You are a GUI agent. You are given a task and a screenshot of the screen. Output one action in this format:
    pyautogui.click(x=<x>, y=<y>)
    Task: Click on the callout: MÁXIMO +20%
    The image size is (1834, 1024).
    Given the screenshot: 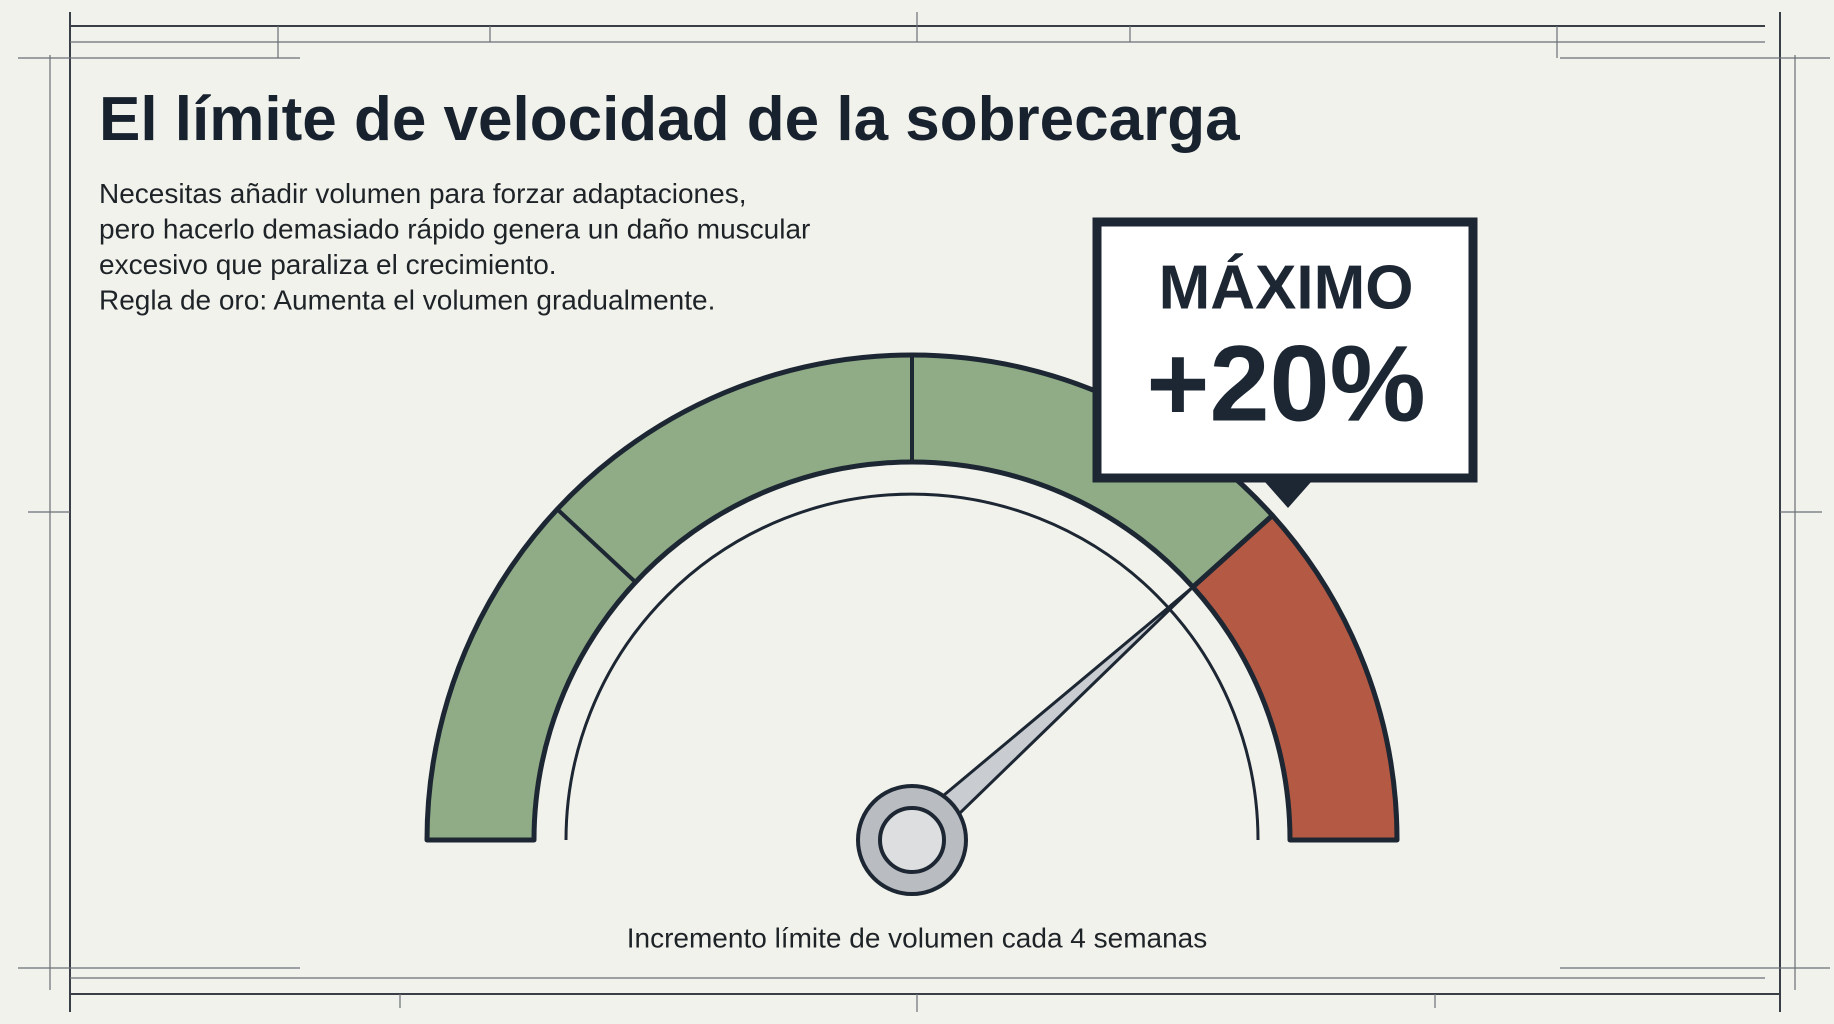 What is the action you would take?
    pyautogui.click(x=1285, y=362)
    